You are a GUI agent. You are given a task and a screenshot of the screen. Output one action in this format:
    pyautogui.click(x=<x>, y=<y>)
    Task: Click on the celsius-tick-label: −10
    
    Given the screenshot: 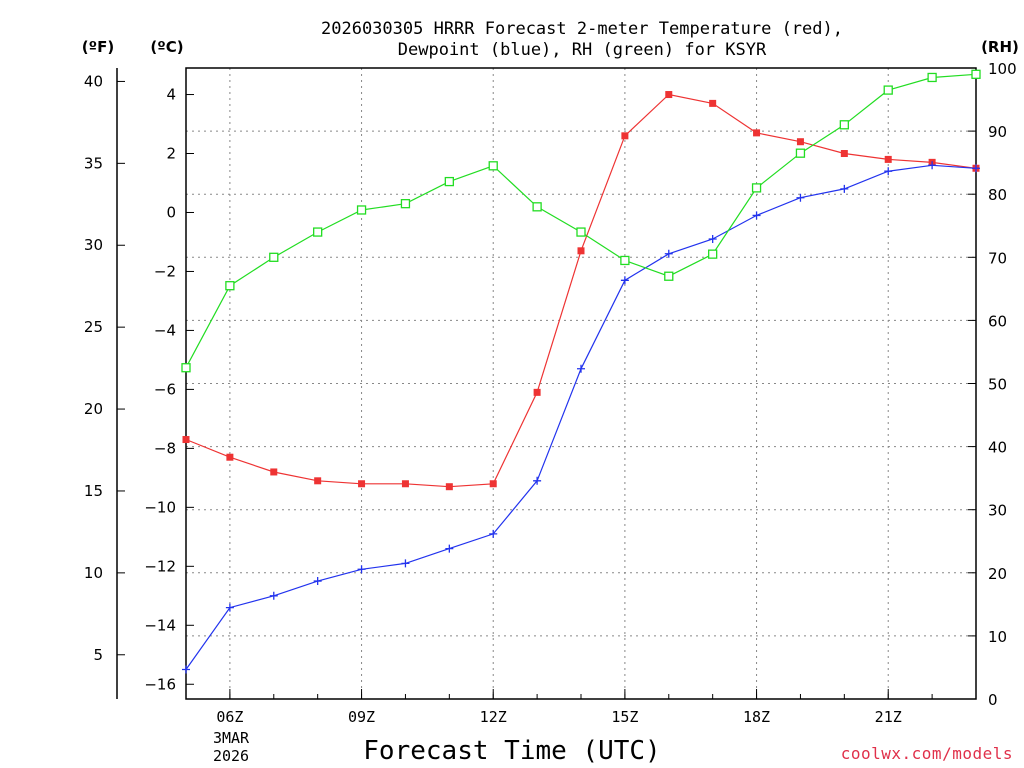 What is the action you would take?
    pyautogui.click(x=160, y=507)
    